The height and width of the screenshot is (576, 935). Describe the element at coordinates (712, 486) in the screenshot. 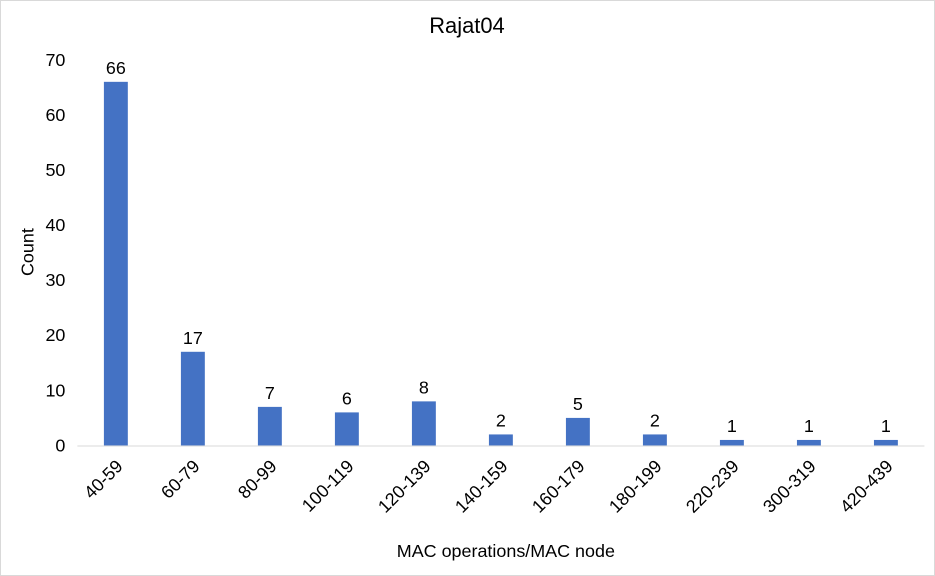

I see `x-tick-label: 220-239` at that location.